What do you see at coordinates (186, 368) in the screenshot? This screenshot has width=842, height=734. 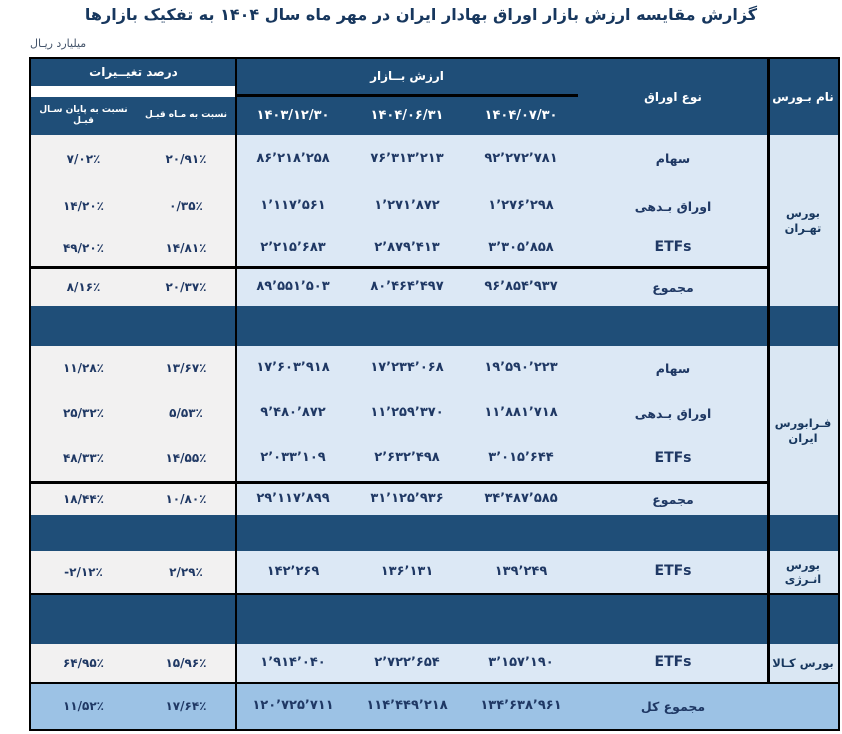 I see `pct-cell: ۱۳/۶۷٪` at bounding box center [186, 368].